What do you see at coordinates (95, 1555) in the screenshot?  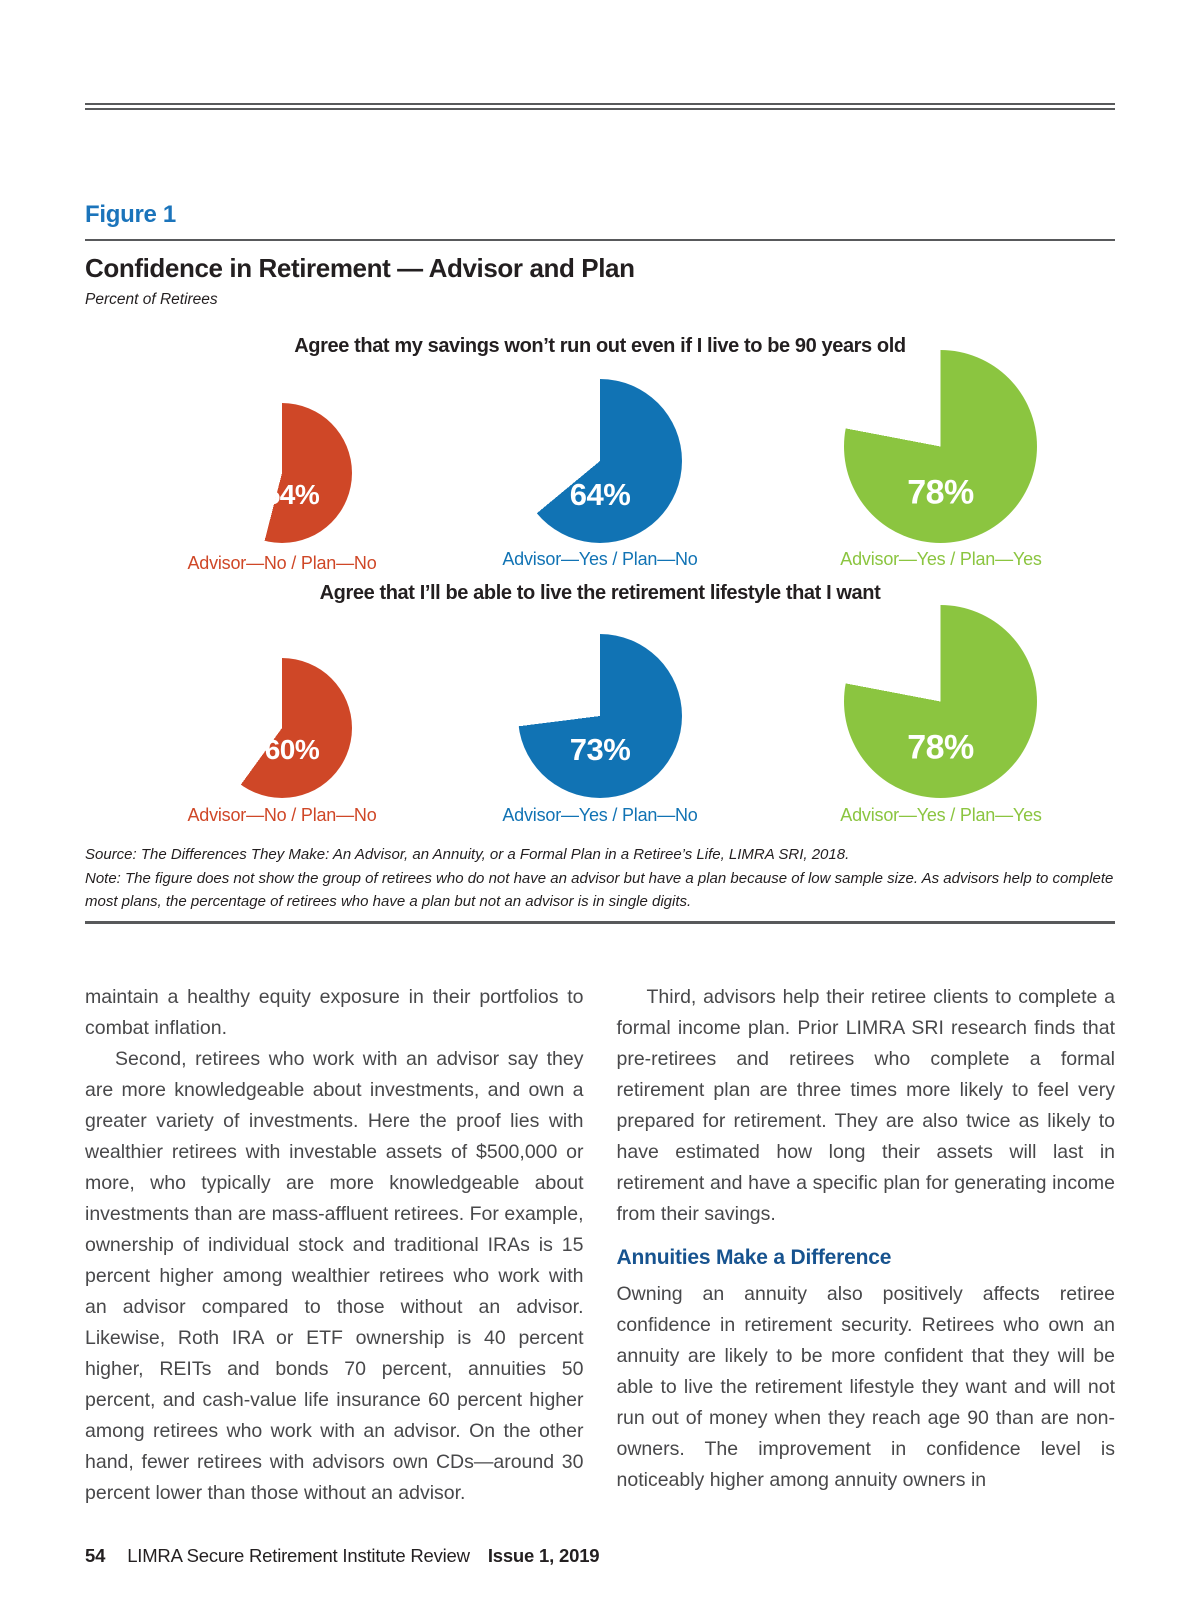 I see `page-number: 54` at bounding box center [95, 1555].